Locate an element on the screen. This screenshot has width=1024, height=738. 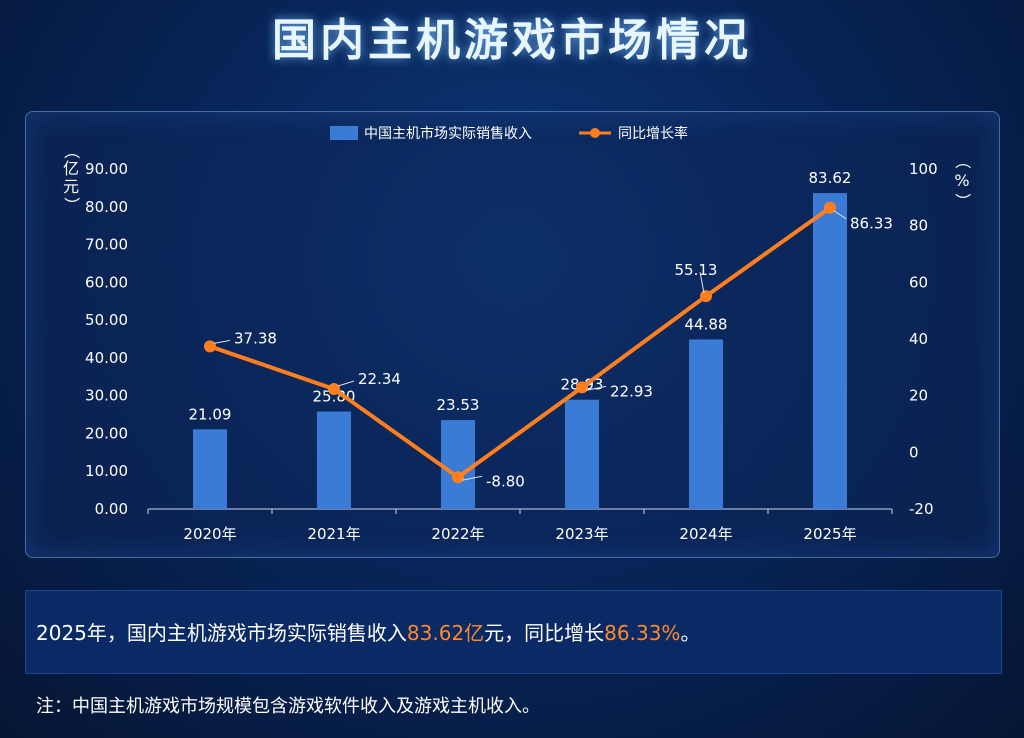
growth-data-label: 22.34 is located at coordinates (379, 379).